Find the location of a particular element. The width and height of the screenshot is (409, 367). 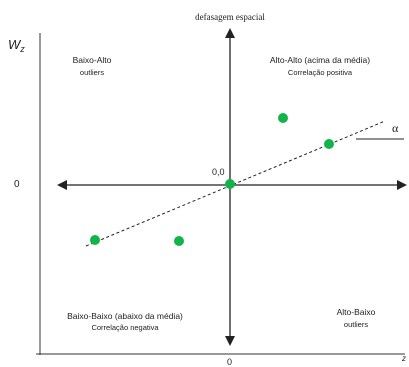

y-axis-label: defasagem espacial is located at coordinates (230, 17).